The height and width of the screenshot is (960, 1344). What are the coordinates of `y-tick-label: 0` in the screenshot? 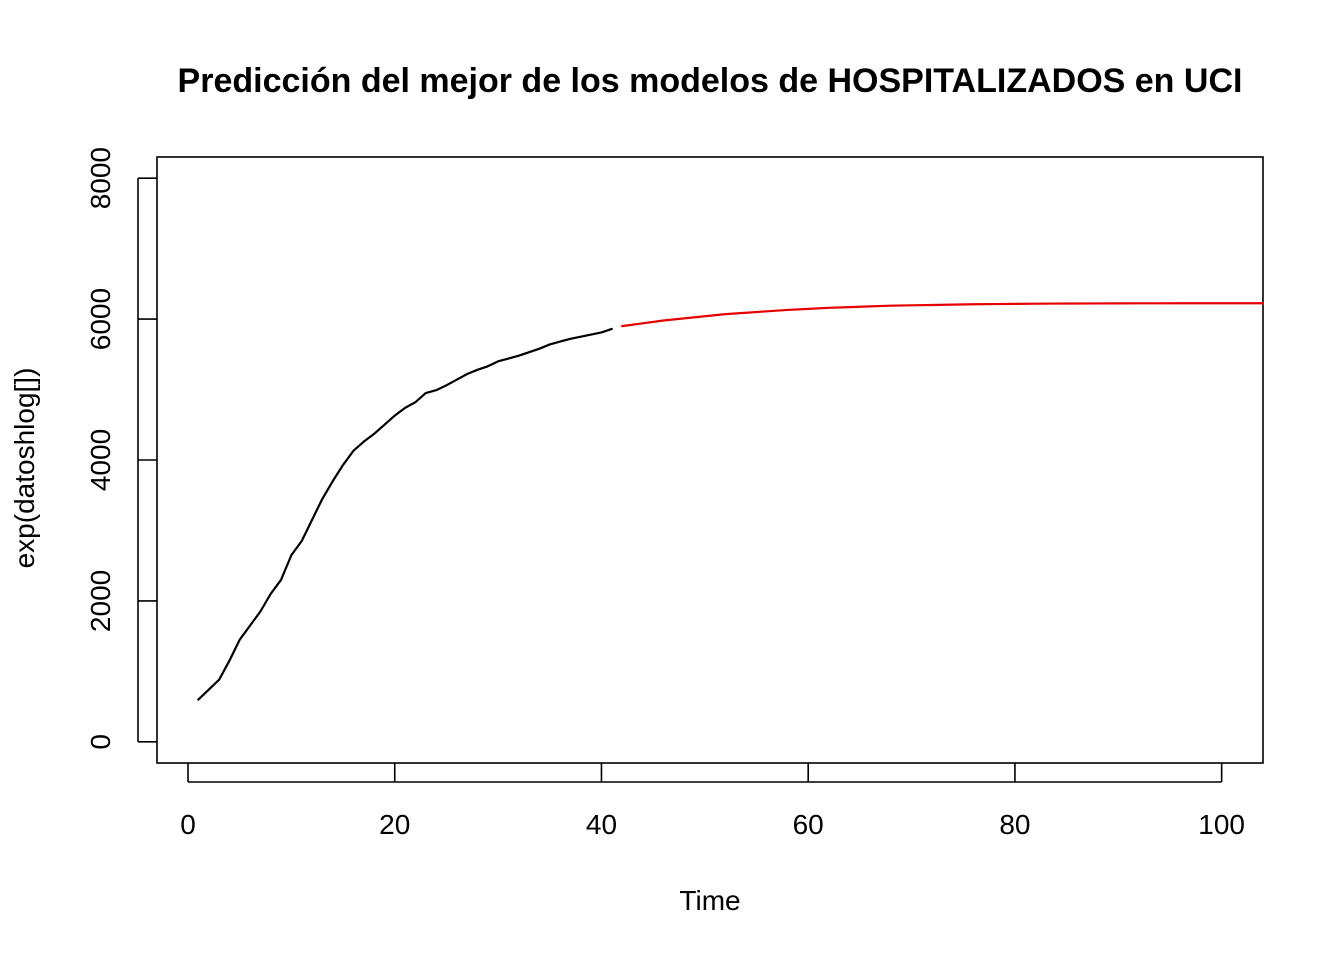 It's located at (100, 742).